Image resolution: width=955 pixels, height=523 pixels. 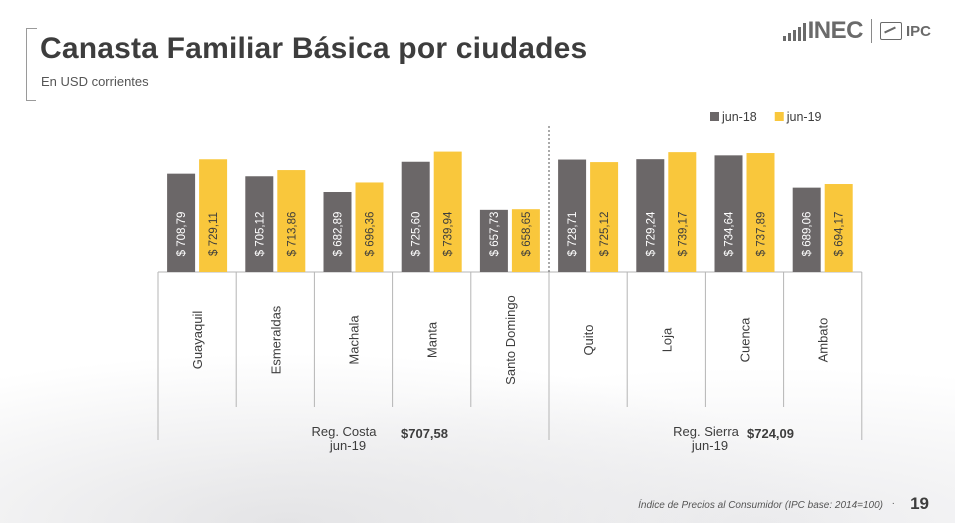 What do you see at coordinates (823, 340) in the screenshot?
I see `category-label: Ambato` at bounding box center [823, 340].